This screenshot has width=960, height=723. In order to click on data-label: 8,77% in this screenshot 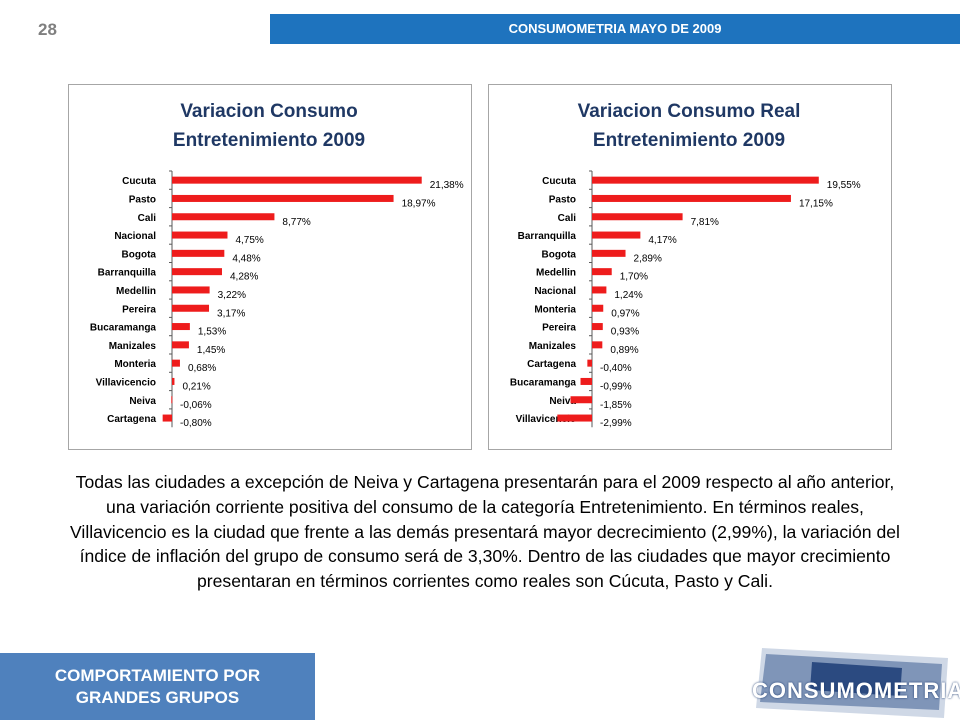, I will do `click(296, 222)`.